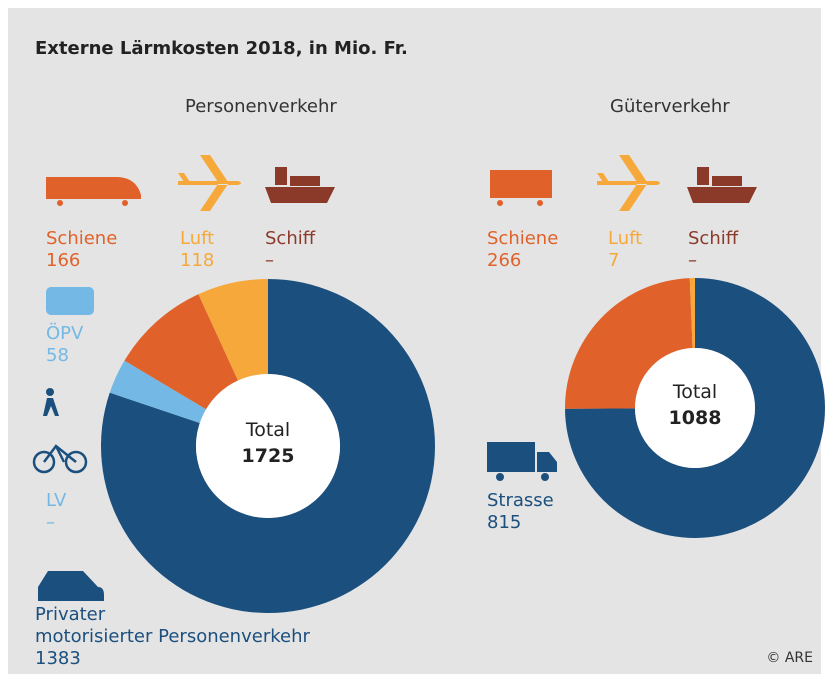 The image size is (829, 682). I want to click on icon-walker, so click(51, 402).